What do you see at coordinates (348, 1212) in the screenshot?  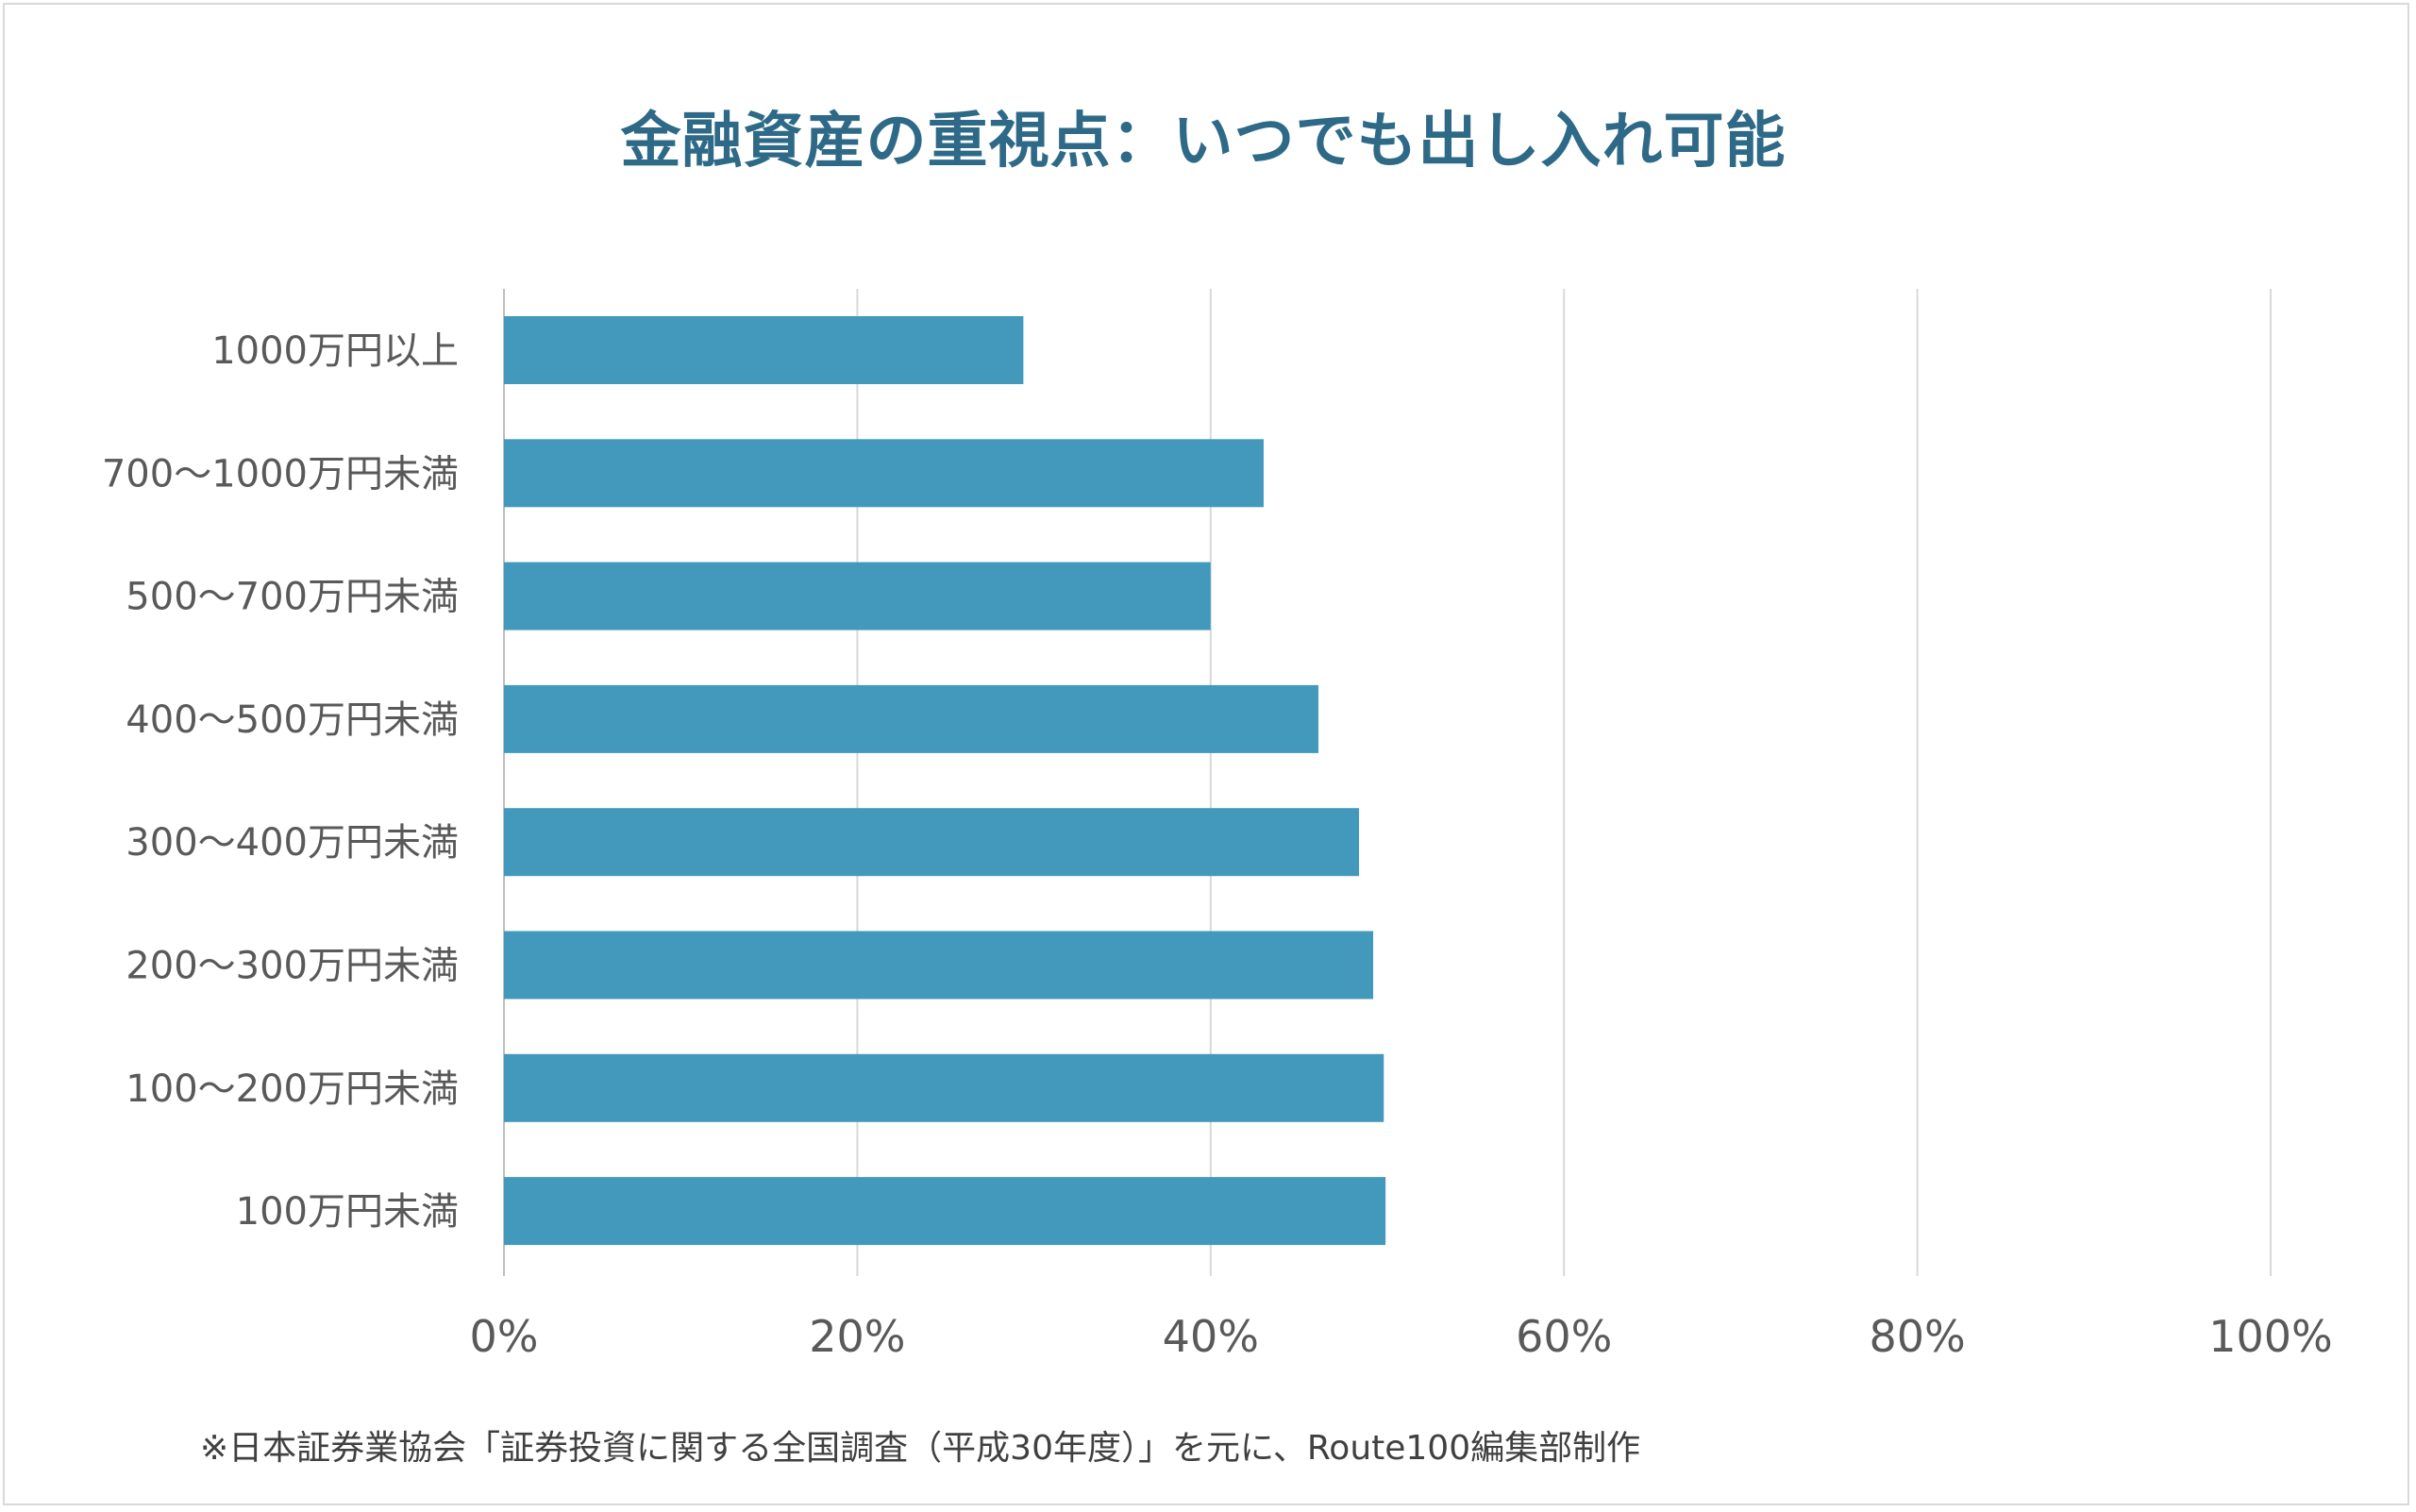 I see `category-label: 100万円未満` at bounding box center [348, 1212].